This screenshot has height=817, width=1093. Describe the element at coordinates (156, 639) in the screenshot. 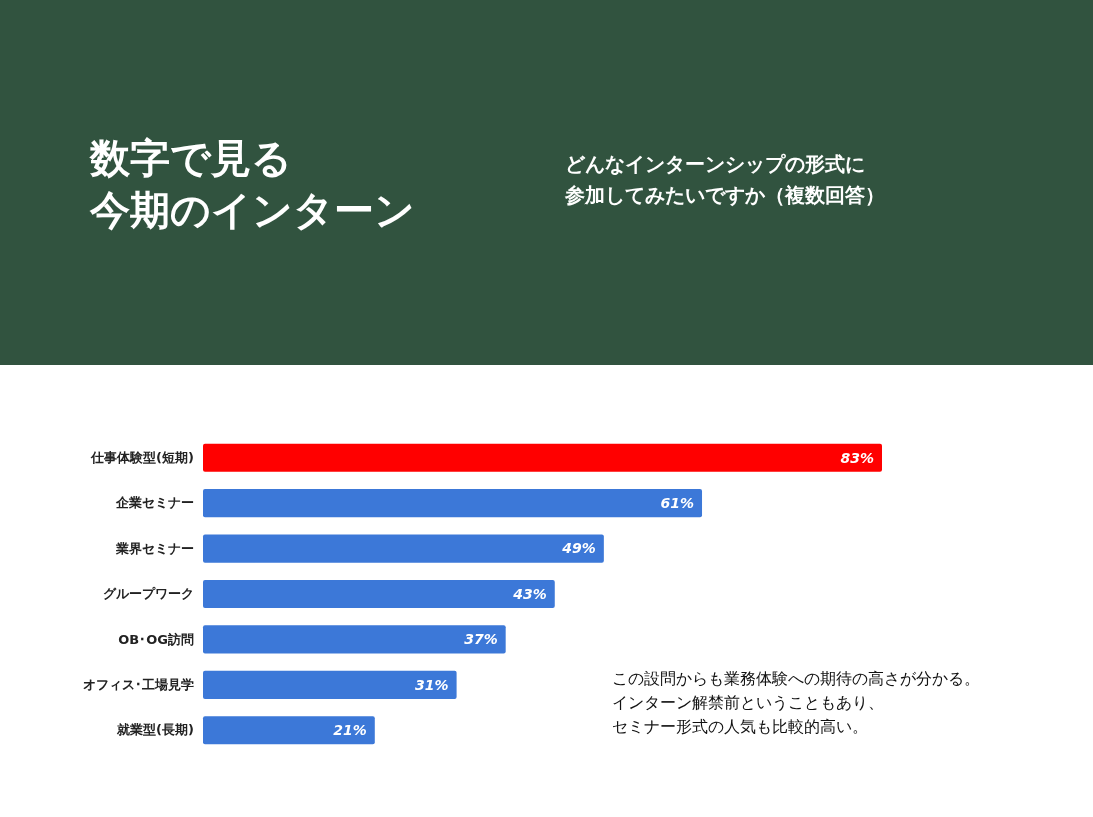

I see `y-tick-label: OB･OG訪問` at that location.